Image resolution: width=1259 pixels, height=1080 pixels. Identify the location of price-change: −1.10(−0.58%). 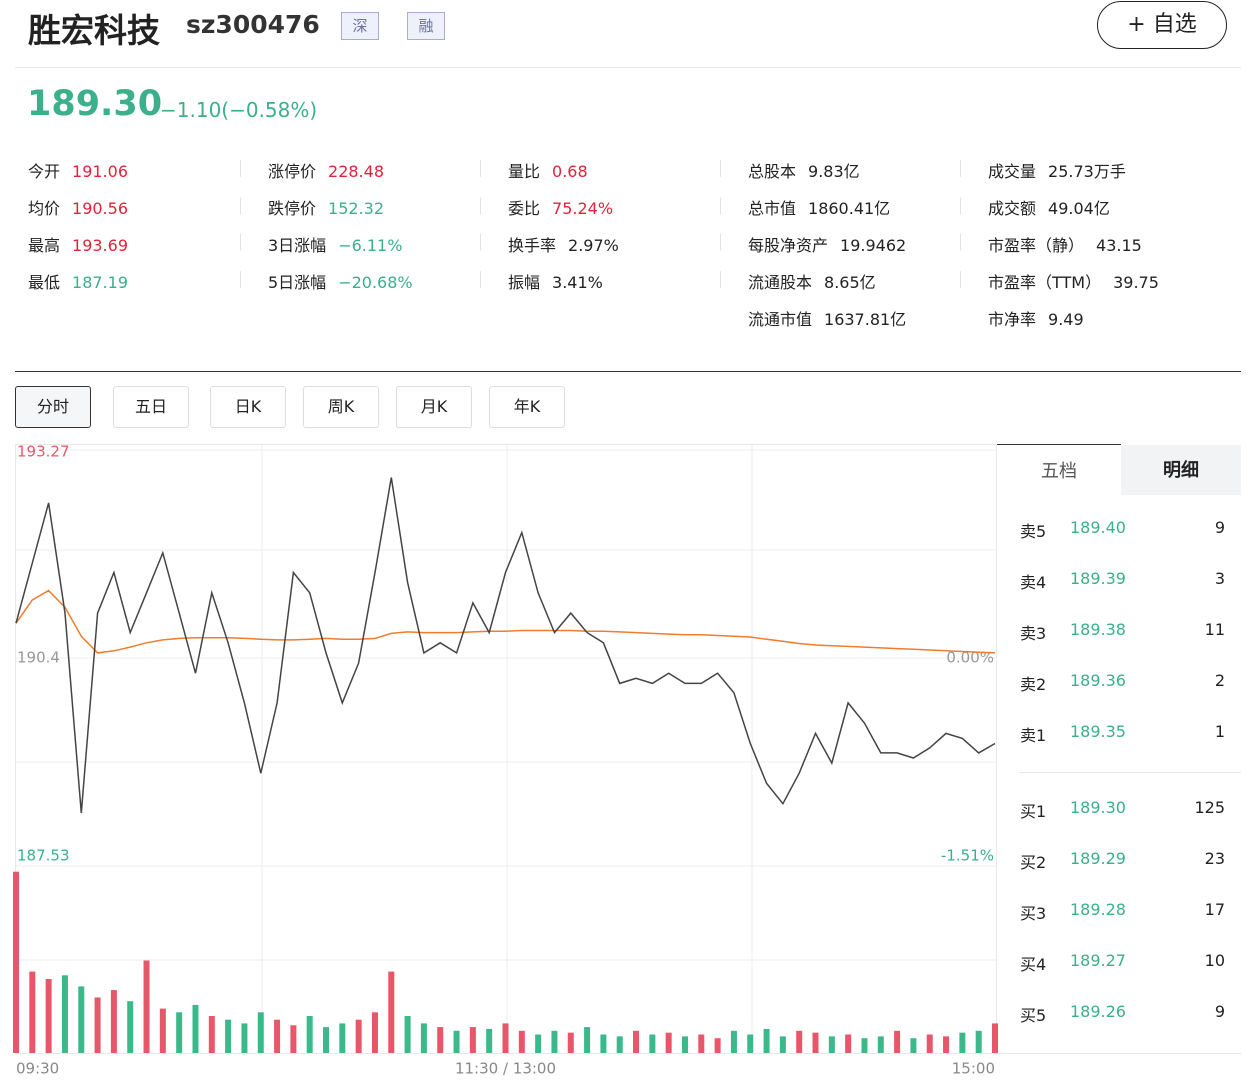
(239, 110).